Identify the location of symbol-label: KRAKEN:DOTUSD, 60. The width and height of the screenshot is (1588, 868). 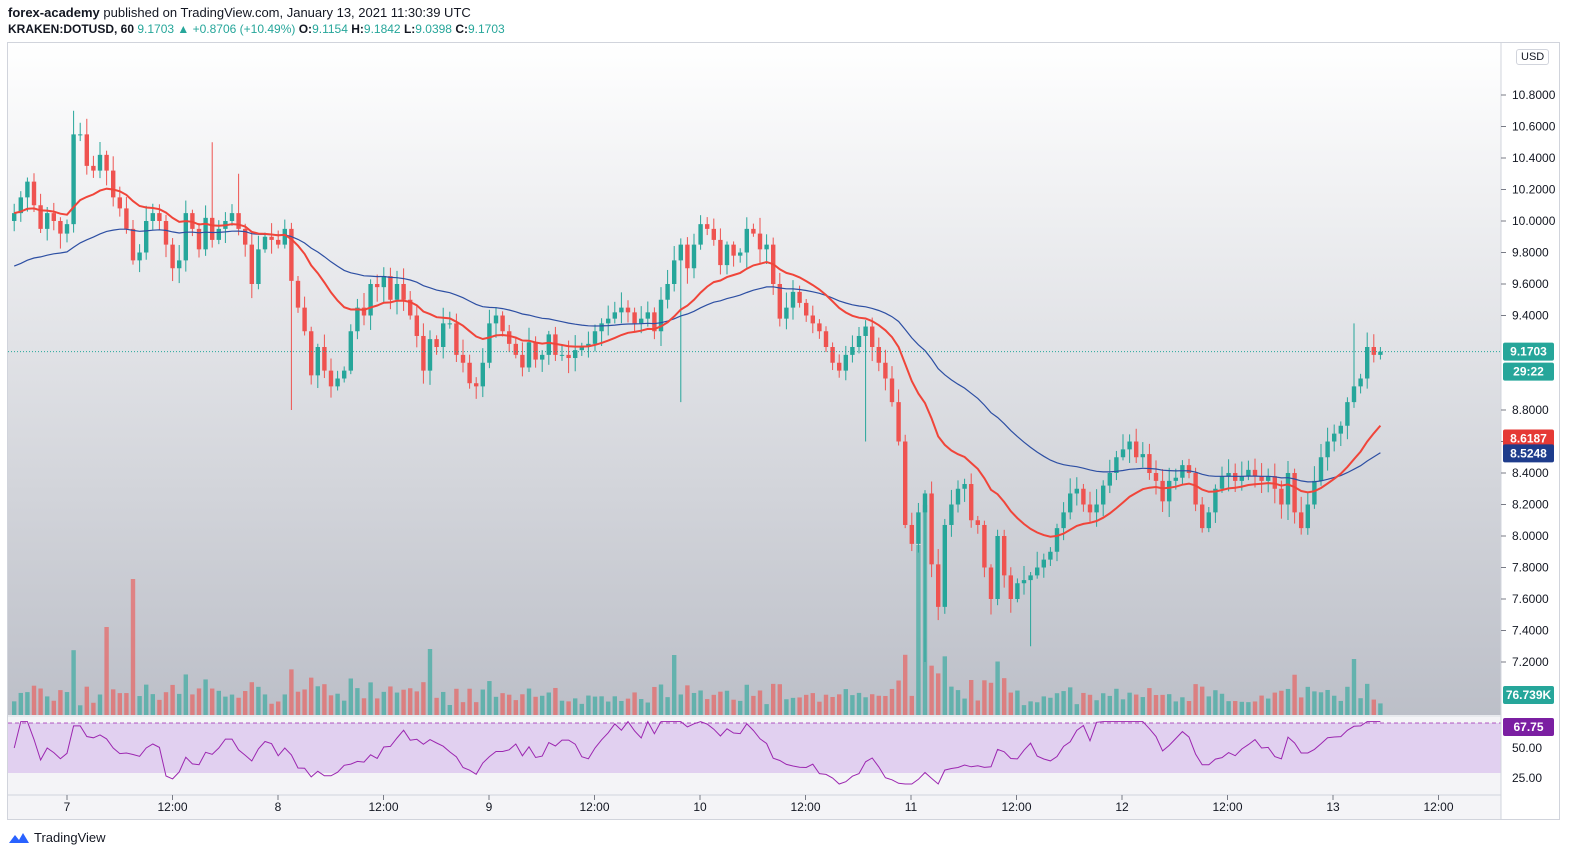
(71, 29).